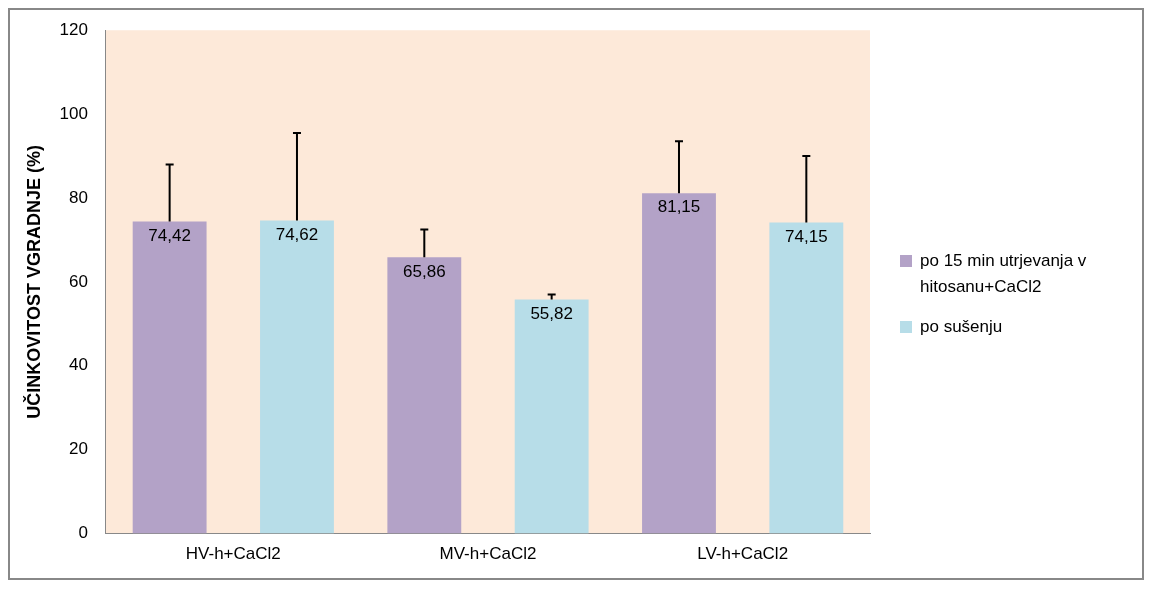 This screenshot has width=1162, height=595. Describe the element at coordinates (806, 236) in the screenshot. I see `data-label: 74,15` at that location.